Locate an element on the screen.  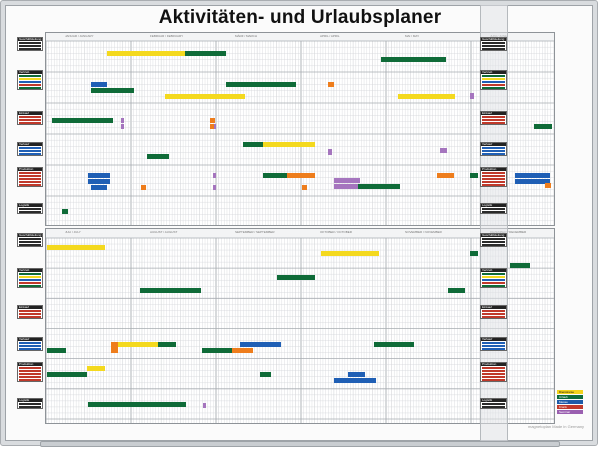
legend-label: Krank is located at coordinates (563, 407).